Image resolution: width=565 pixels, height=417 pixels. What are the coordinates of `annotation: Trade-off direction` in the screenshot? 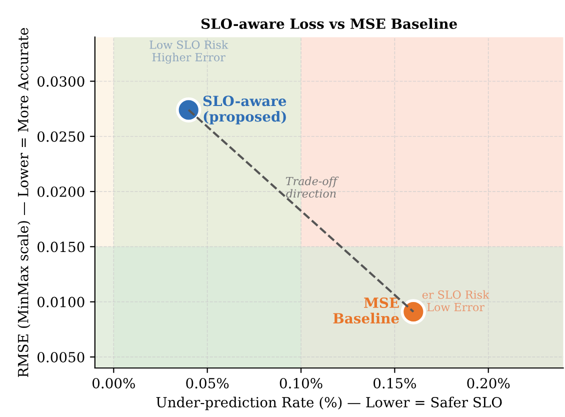 It's located at (312, 187).